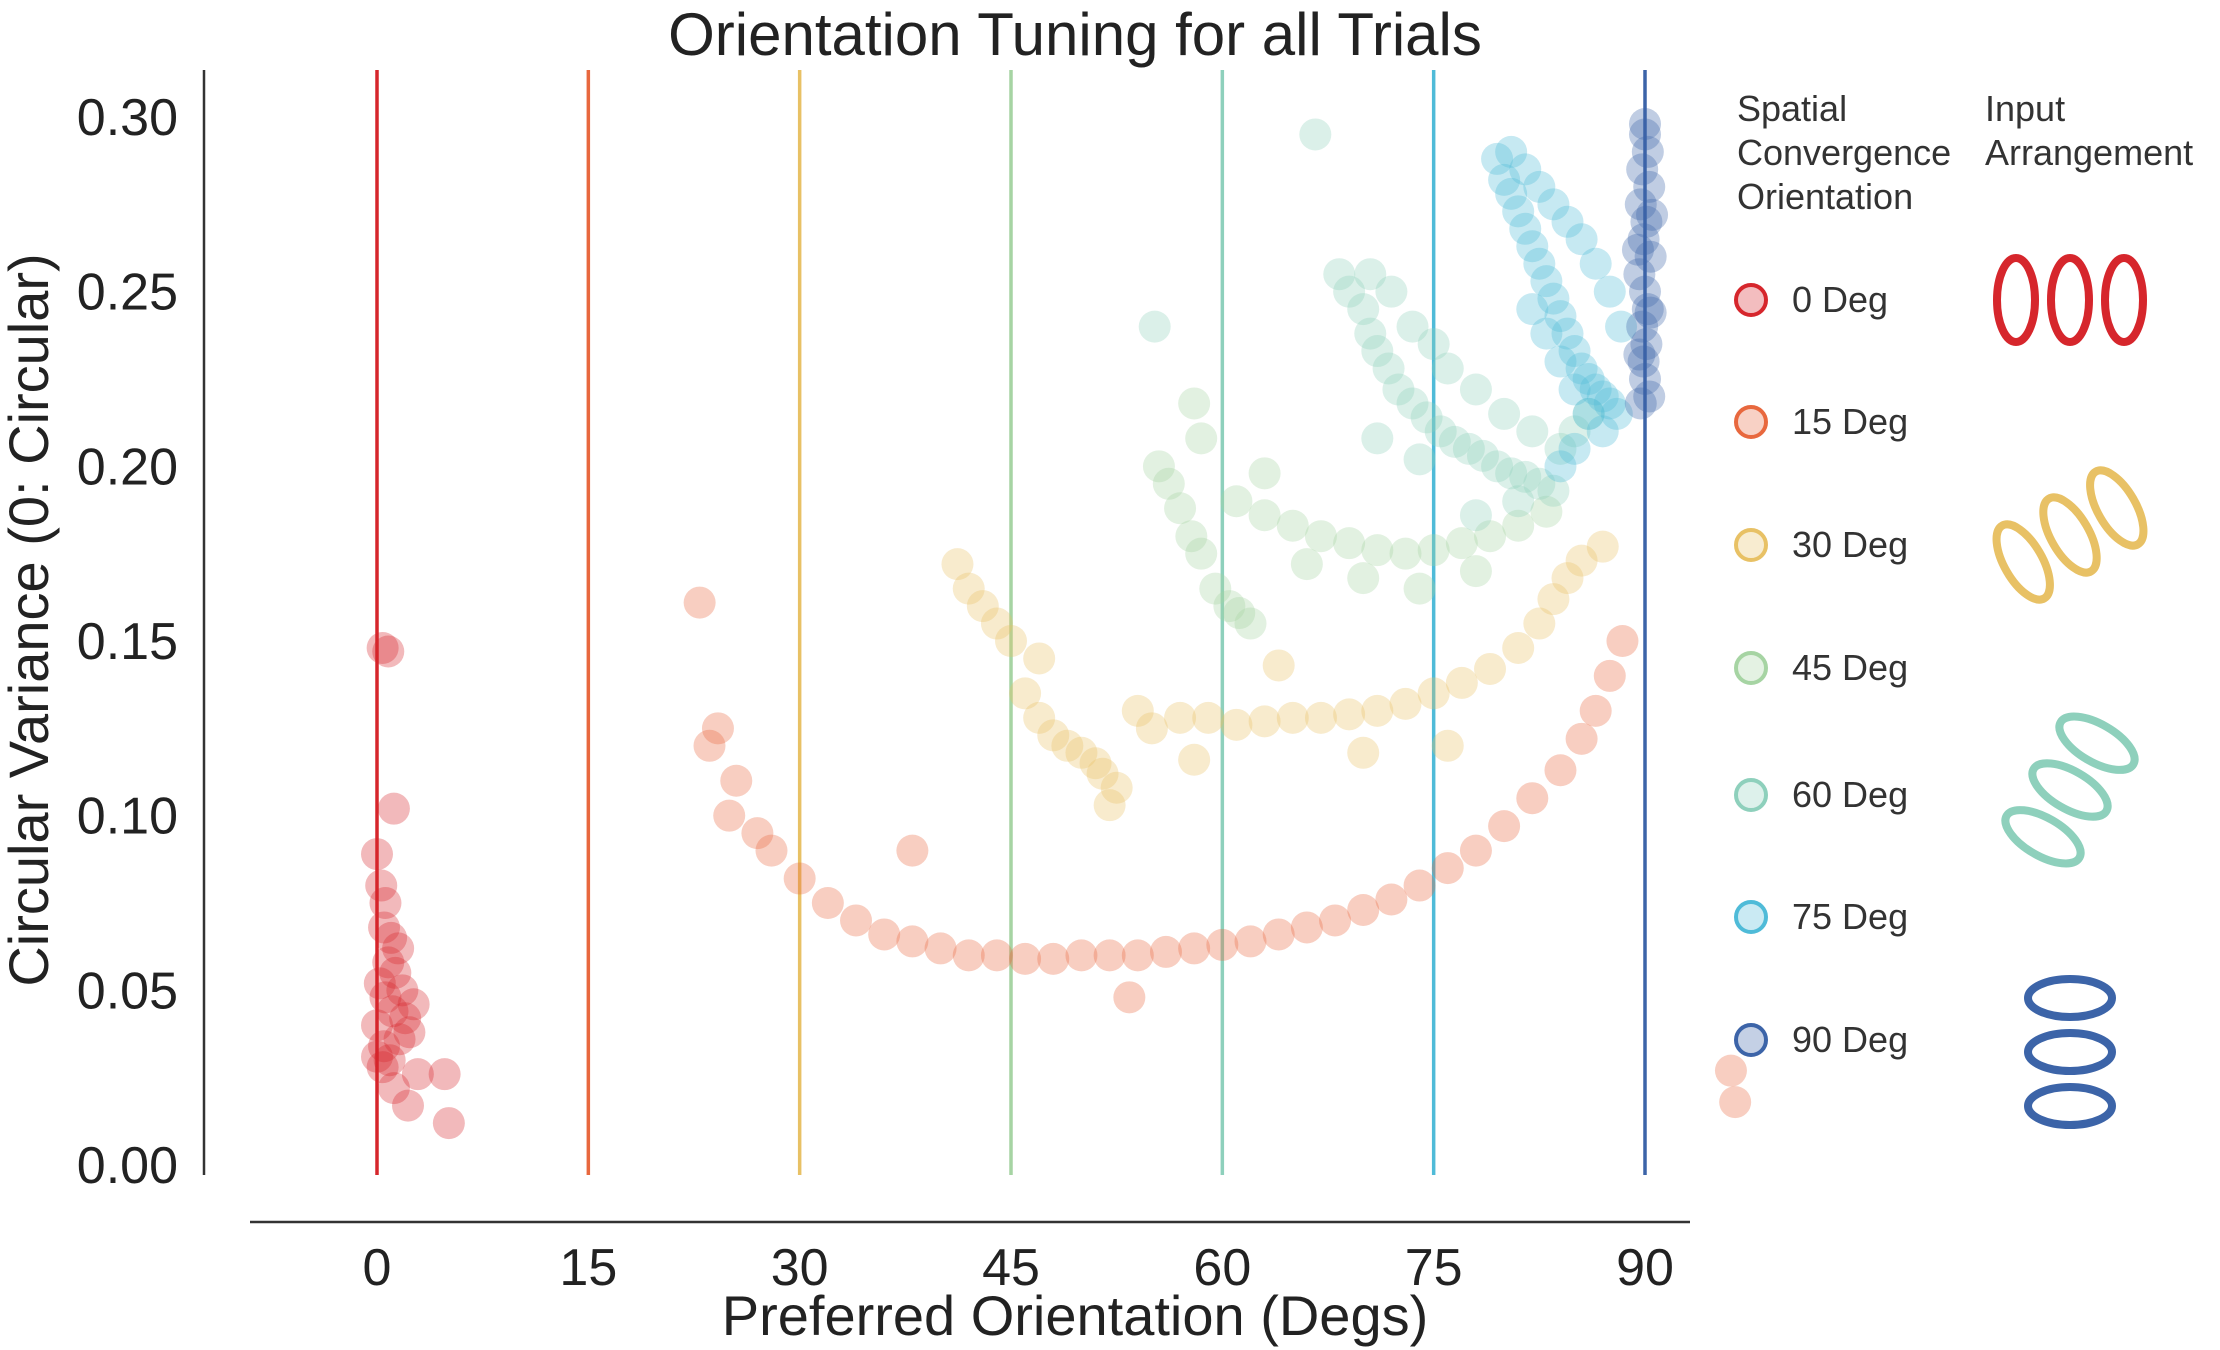  I want to click on legend-header-convergence: Spatial, so click(1792, 108).